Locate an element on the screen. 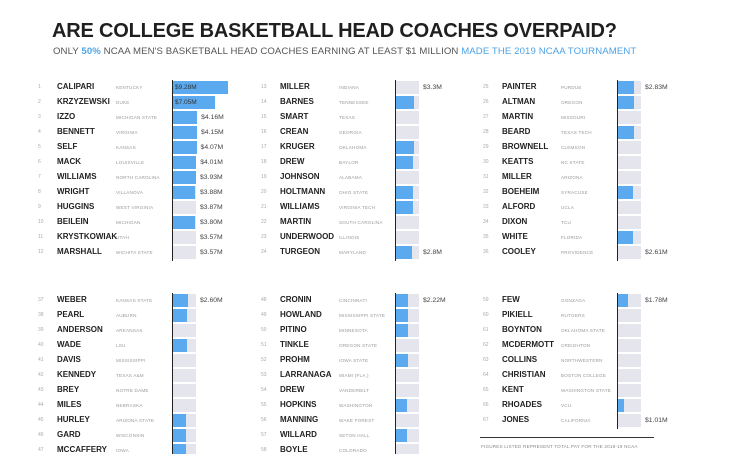 The width and height of the screenshot is (736, 454). coach-name: COOLEY is located at coordinates (519, 251).